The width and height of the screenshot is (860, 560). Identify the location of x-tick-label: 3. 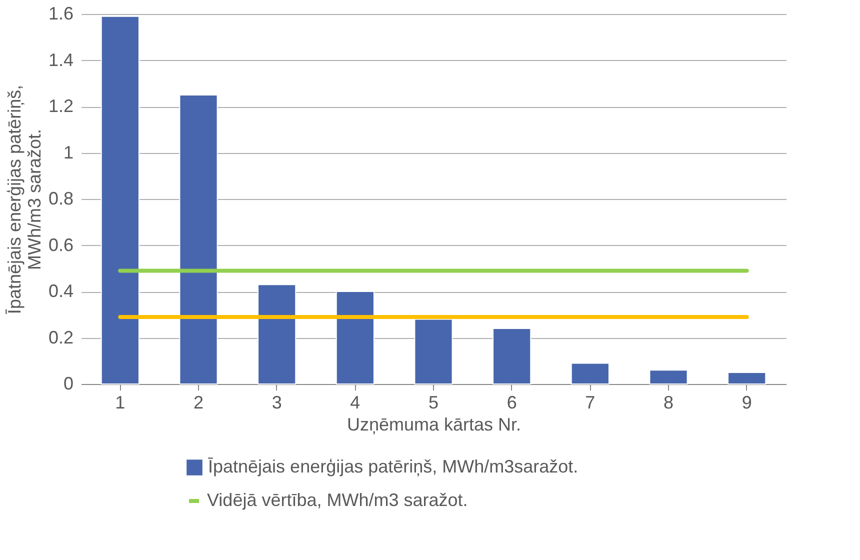
(277, 402).